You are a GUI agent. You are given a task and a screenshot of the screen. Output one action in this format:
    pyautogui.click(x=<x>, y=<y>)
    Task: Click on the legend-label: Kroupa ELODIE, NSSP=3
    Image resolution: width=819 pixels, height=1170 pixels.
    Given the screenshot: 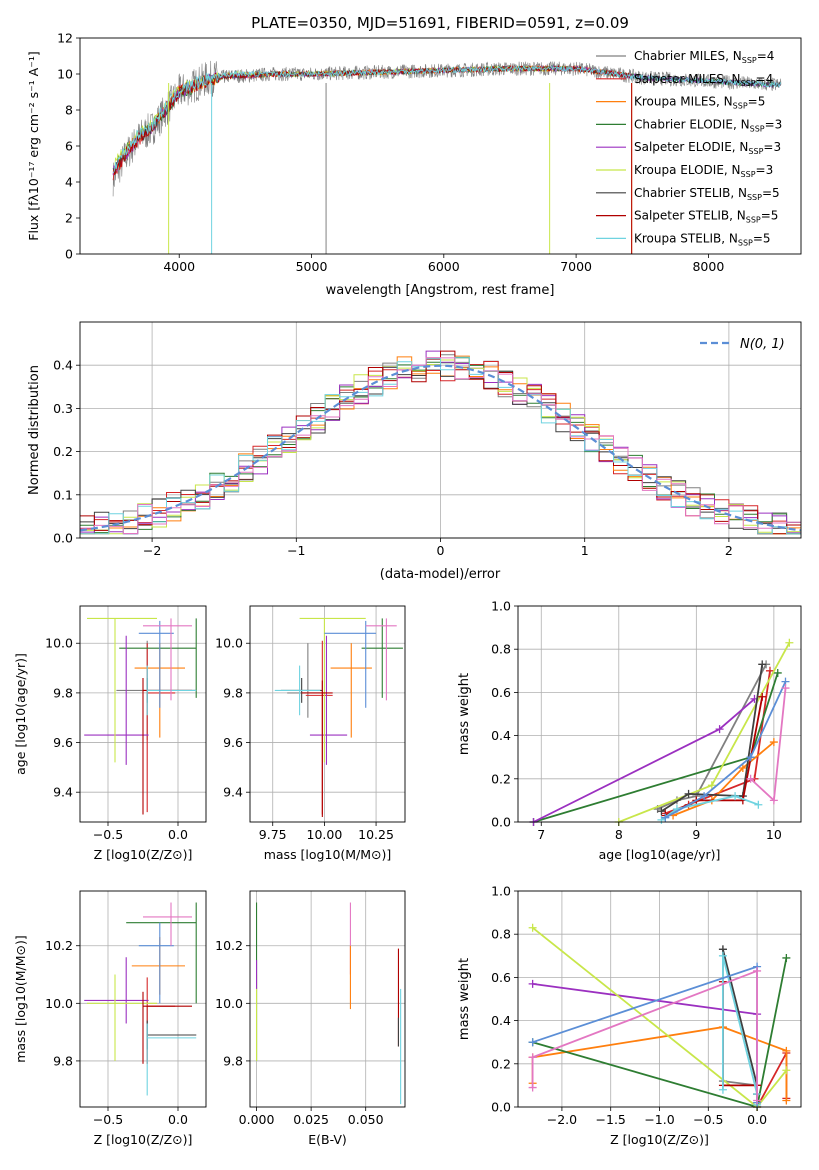 What is the action you would take?
    pyautogui.click(x=703, y=171)
    